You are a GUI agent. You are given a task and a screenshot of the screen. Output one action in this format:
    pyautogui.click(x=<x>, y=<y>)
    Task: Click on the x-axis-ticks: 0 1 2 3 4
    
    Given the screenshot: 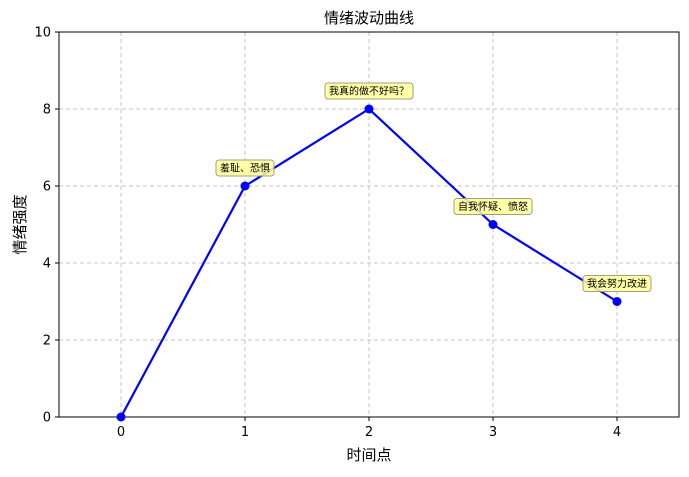 What is the action you would take?
    pyautogui.click(x=369, y=428)
    